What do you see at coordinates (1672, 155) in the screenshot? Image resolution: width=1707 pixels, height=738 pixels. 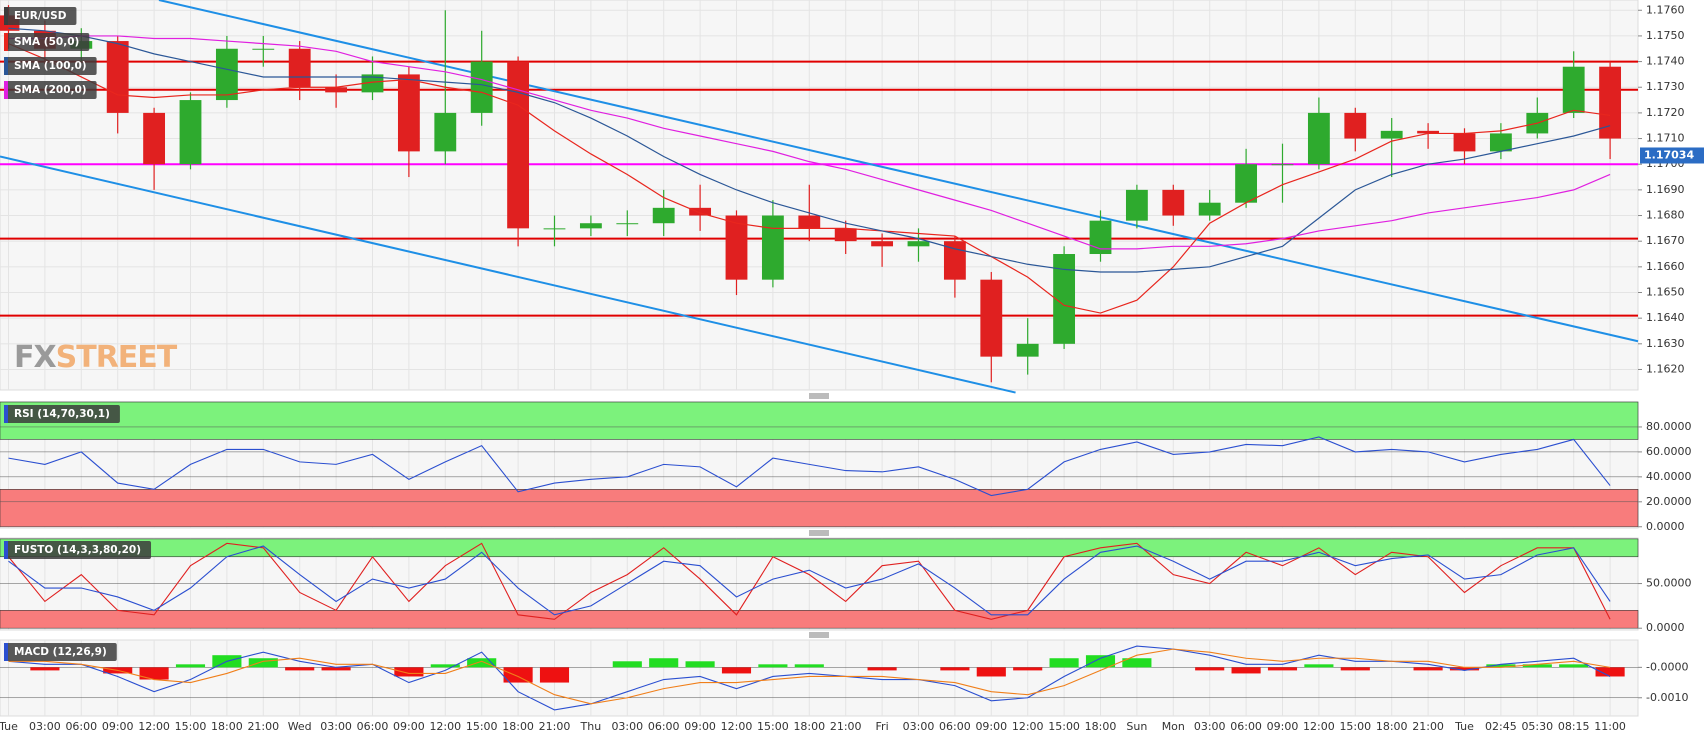 I see `last-price-tag` at bounding box center [1672, 155].